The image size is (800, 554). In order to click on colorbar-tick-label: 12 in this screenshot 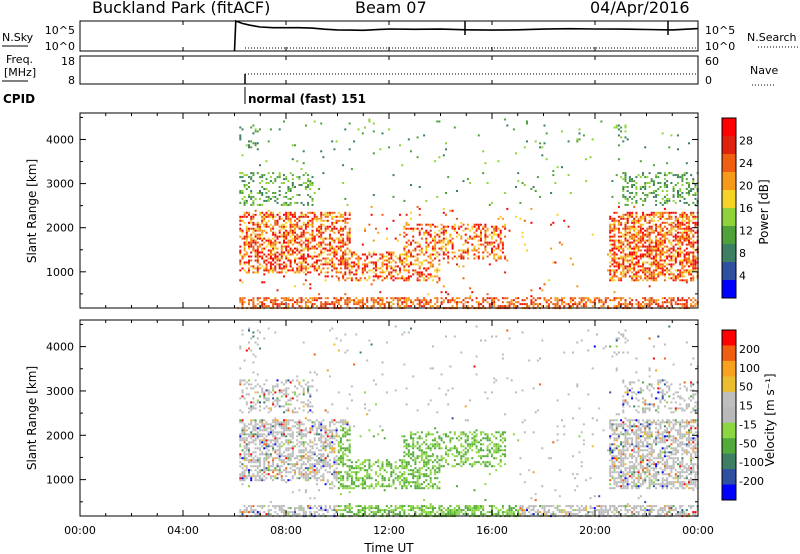, I will do `click(746, 231)`.